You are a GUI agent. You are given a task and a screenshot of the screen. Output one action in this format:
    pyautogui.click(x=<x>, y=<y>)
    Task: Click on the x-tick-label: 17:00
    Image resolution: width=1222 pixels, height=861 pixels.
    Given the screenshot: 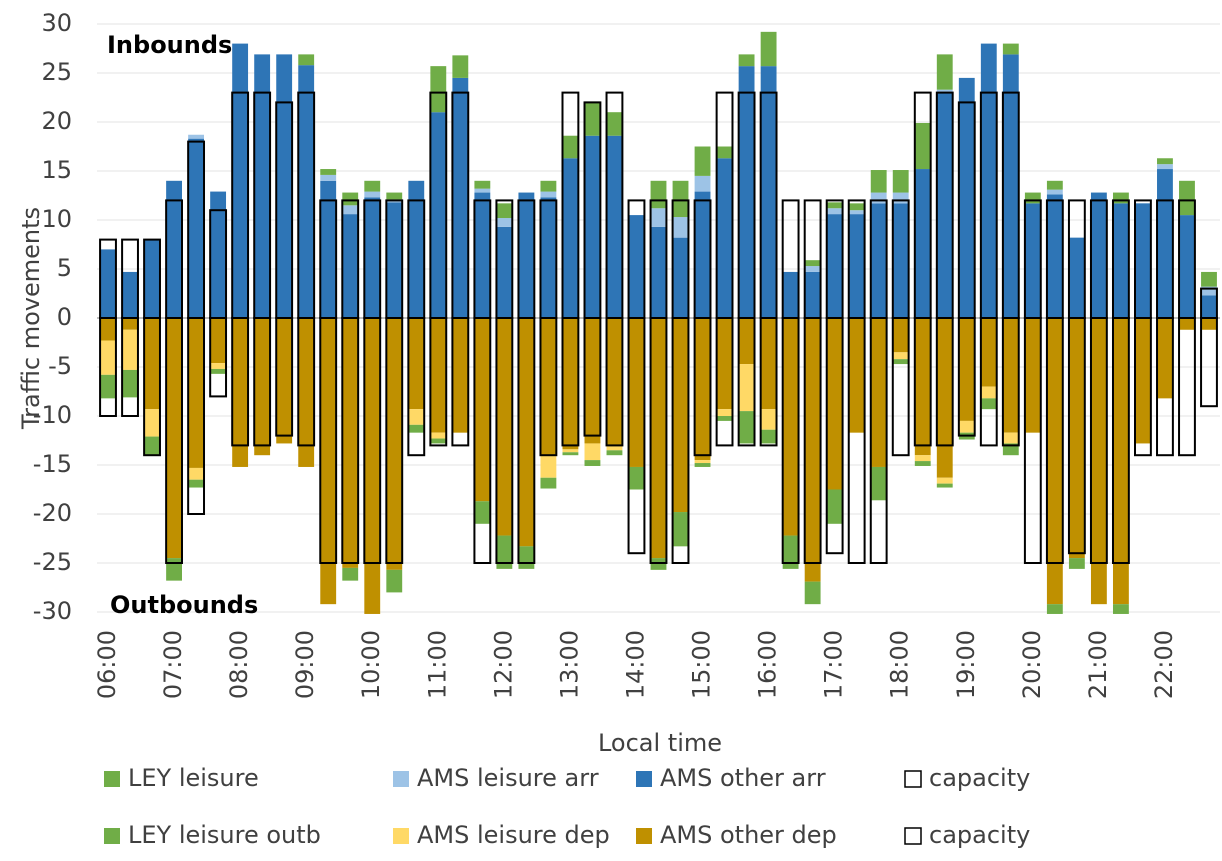 What is the action you would take?
    pyautogui.click(x=834, y=664)
    